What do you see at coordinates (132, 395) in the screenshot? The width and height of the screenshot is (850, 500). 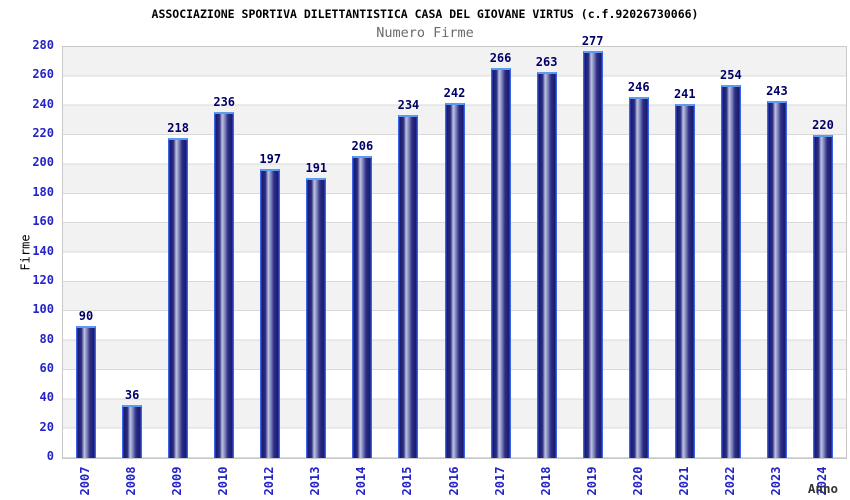 I see `bar-value-label: 36` at bounding box center [132, 395].